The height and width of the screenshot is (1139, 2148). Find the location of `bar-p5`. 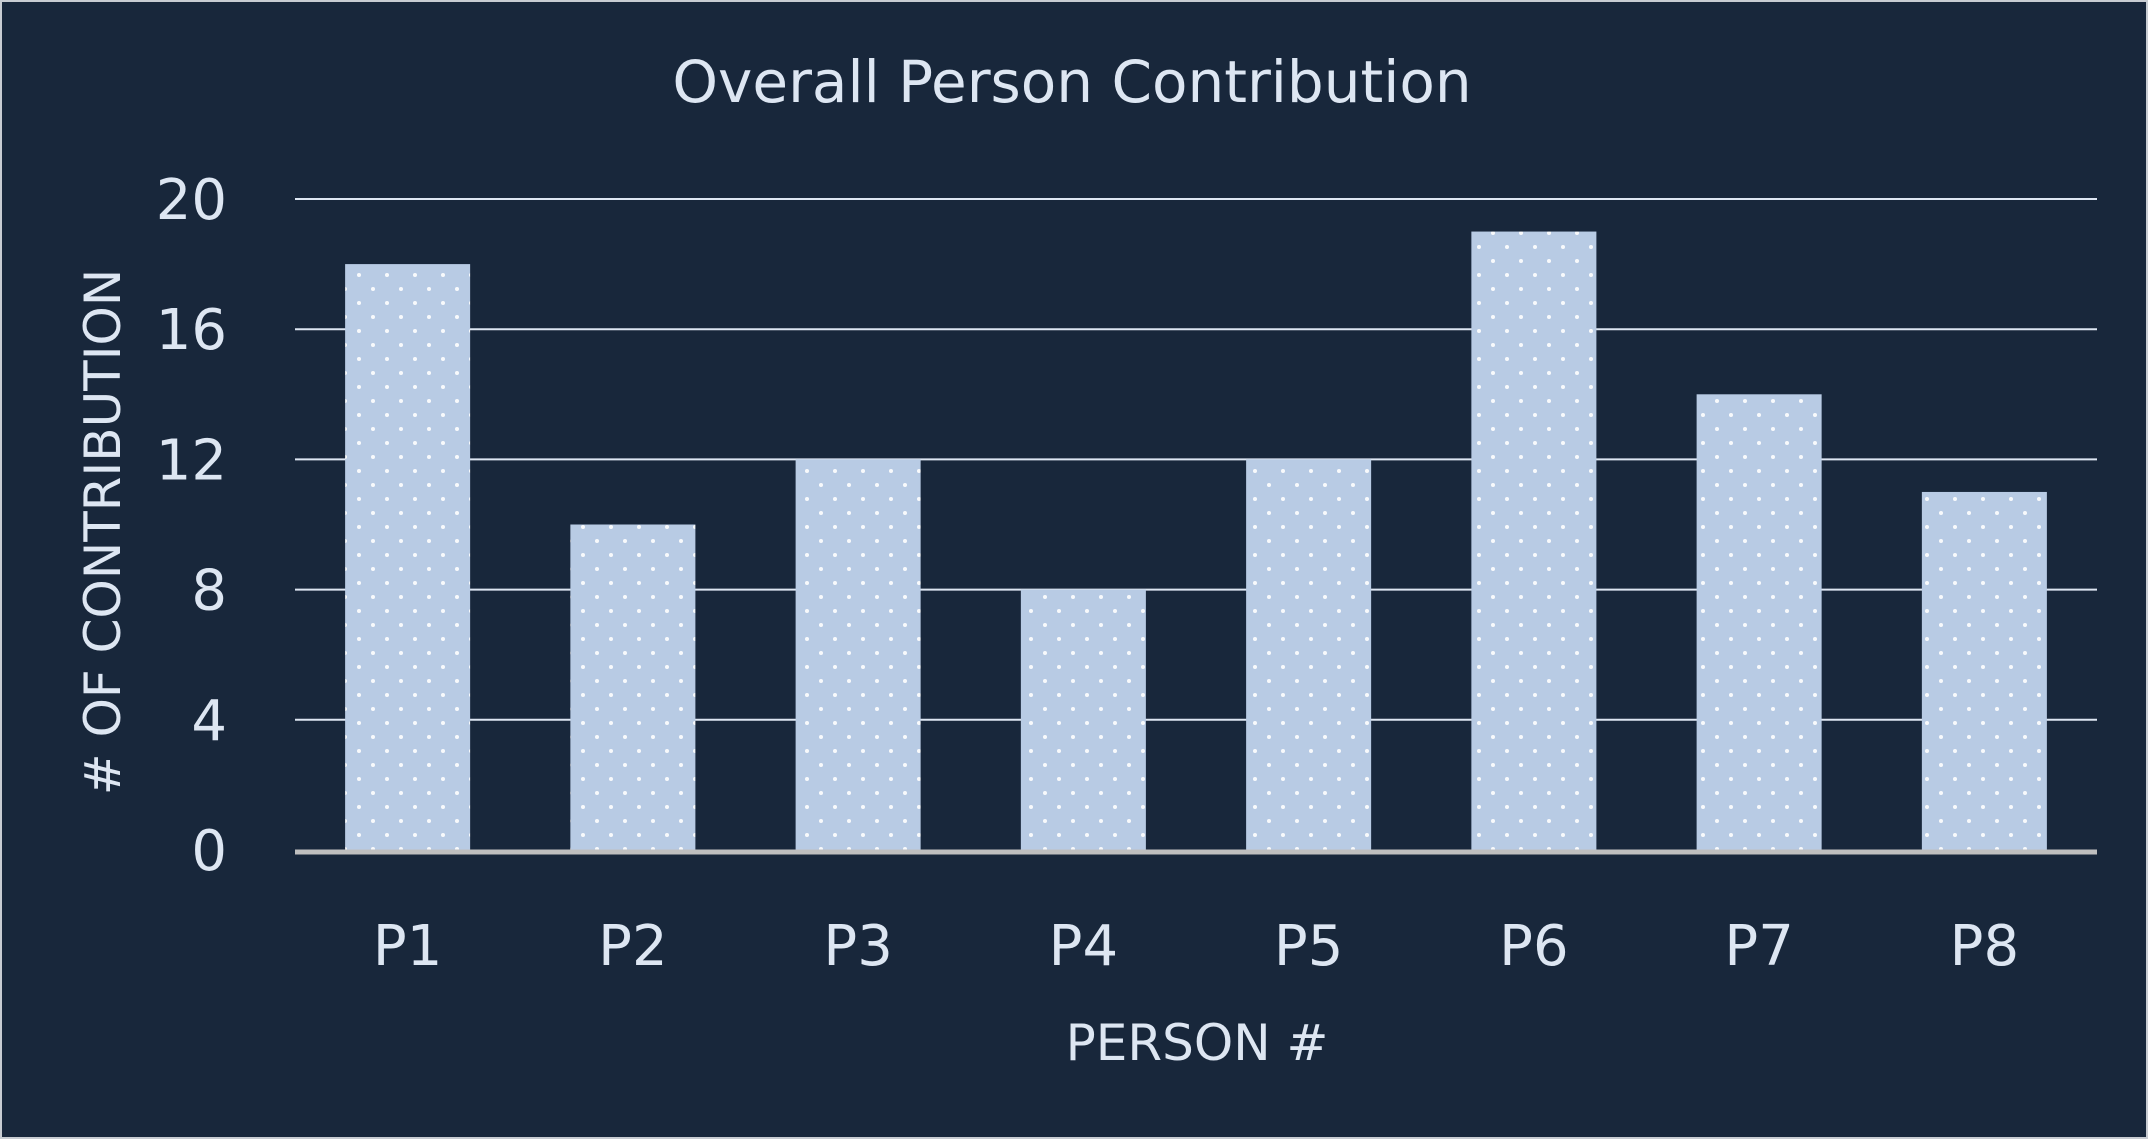

bar-p5 is located at coordinates (1309, 654).